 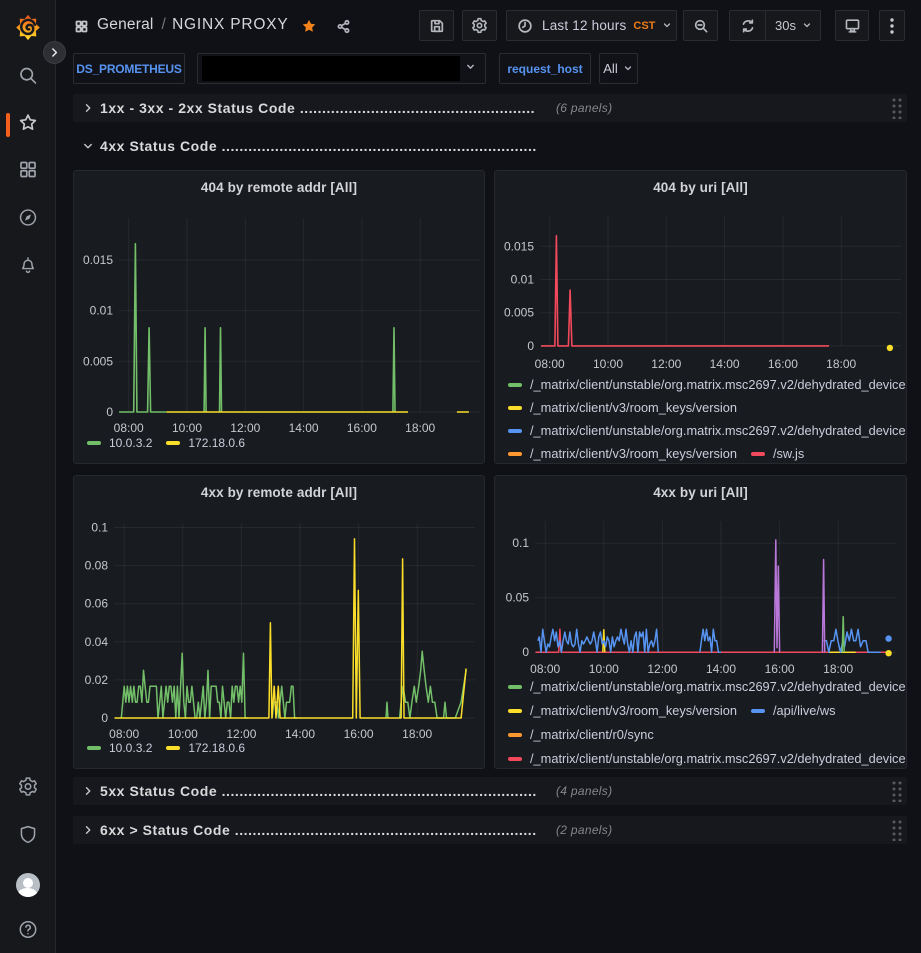 What do you see at coordinates (97, 604) in the screenshot?
I see `svg-text: 0.06` at bounding box center [97, 604].